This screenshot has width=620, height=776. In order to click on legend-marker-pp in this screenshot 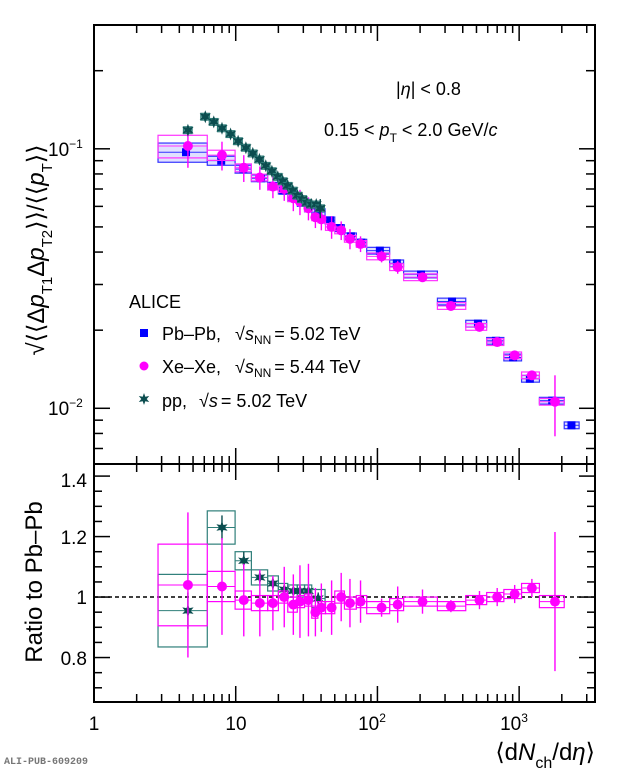, I will do `click(144, 399)`.